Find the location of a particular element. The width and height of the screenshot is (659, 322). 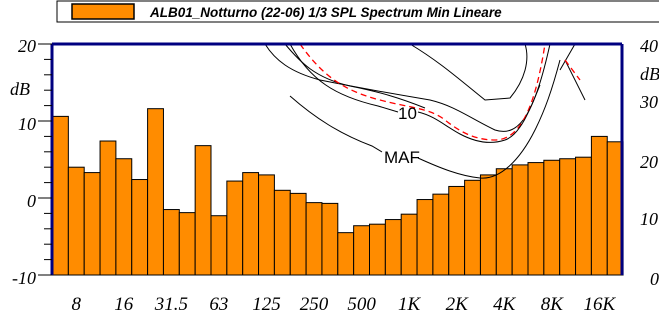

bar-8K is located at coordinates (552, 217).